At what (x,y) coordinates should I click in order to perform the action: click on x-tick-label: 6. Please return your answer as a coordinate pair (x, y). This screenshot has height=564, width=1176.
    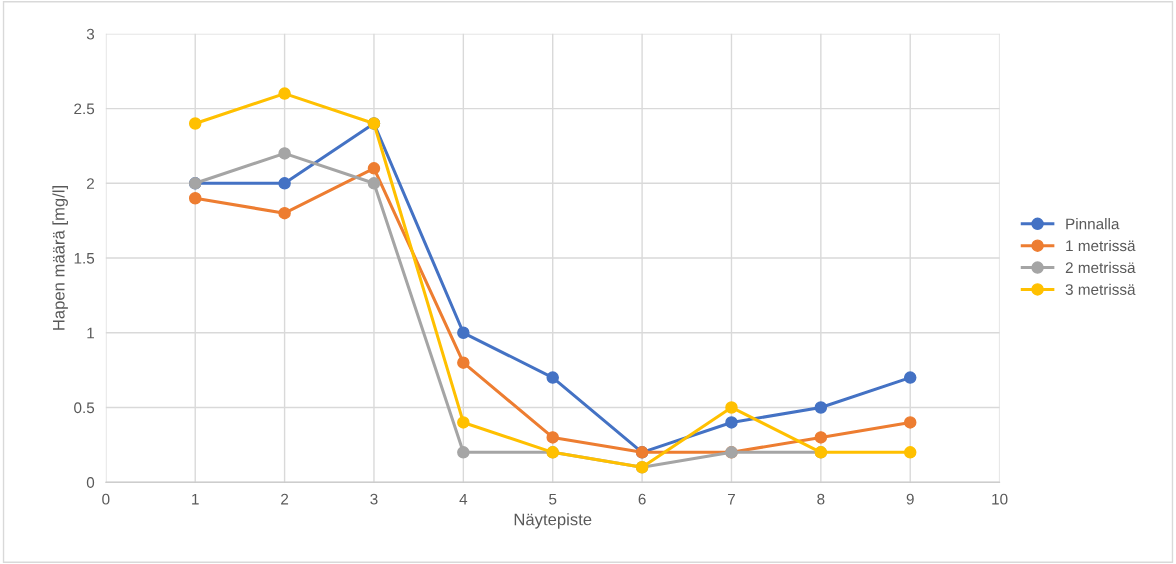
    Looking at the image, I should click on (642, 499).